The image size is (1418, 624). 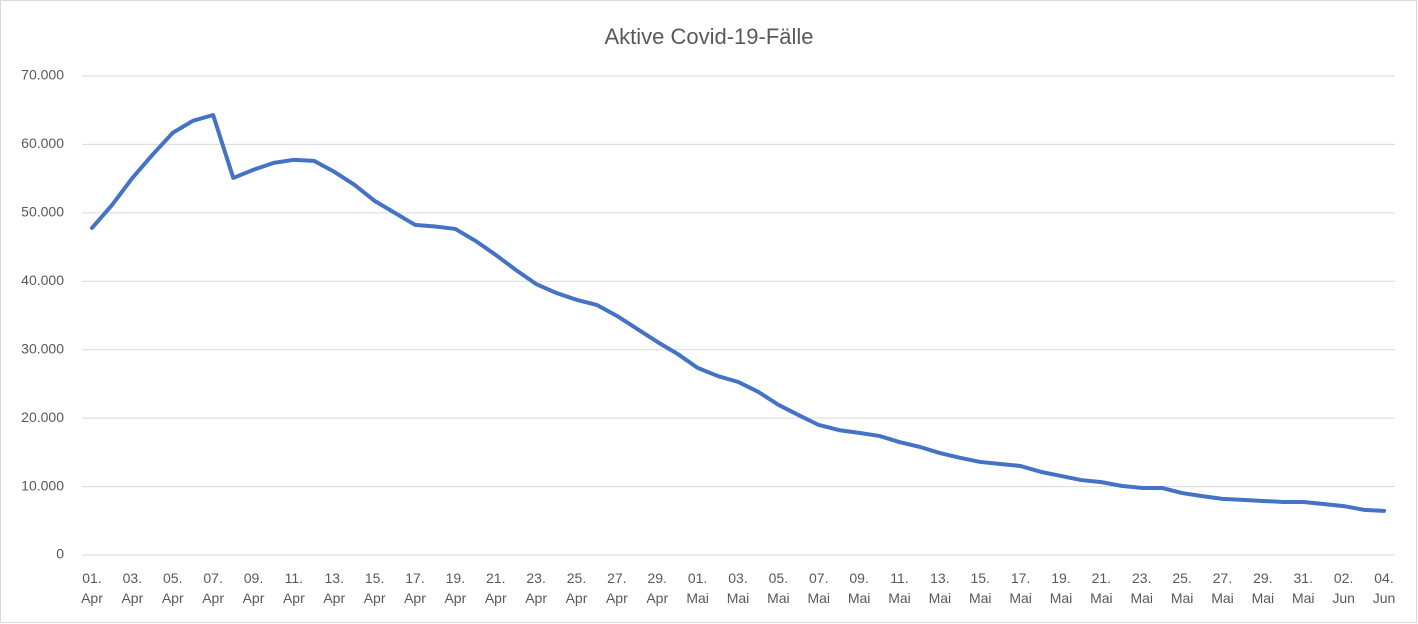 What do you see at coordinates (92, 588) in the screenshot?
I see `x-tick-label: 01. Apr` at bounding box center [92, 588].